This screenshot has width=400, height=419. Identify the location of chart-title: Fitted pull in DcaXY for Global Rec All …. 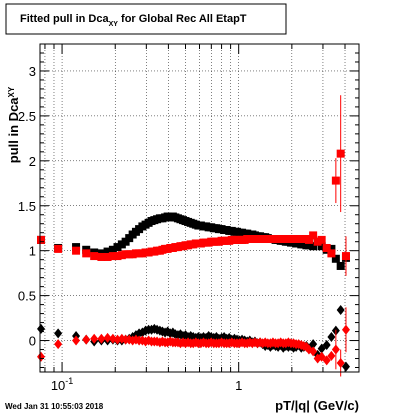
(133, 20).